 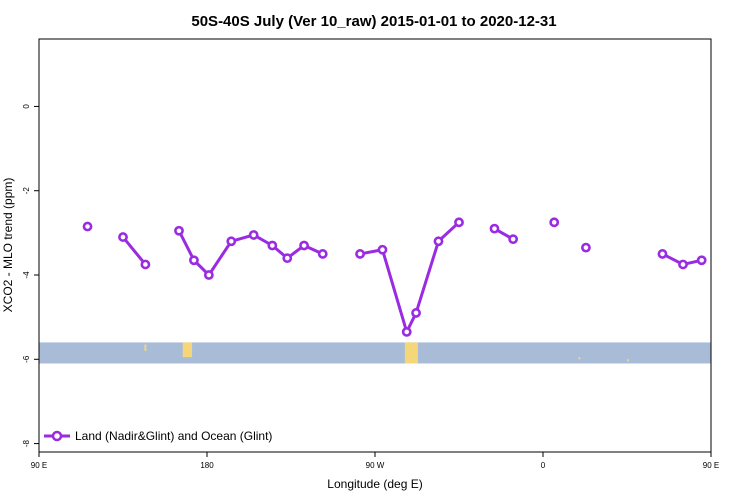 I want to click on legend: Land (Nadir&Glint) and Ocean (Glint), so click(x=158, y=436).